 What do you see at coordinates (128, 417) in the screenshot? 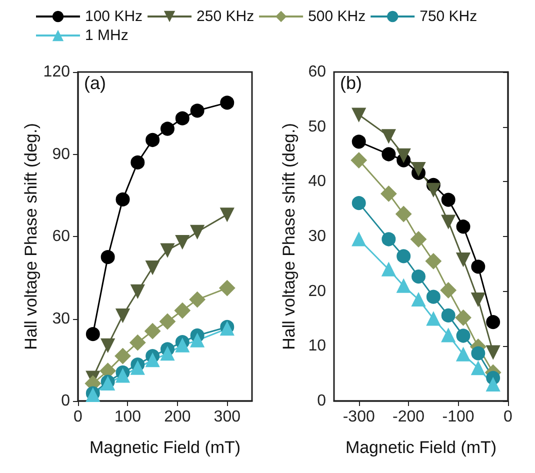
I see `x-tick-label: 100` at bounding box center [128, 417].